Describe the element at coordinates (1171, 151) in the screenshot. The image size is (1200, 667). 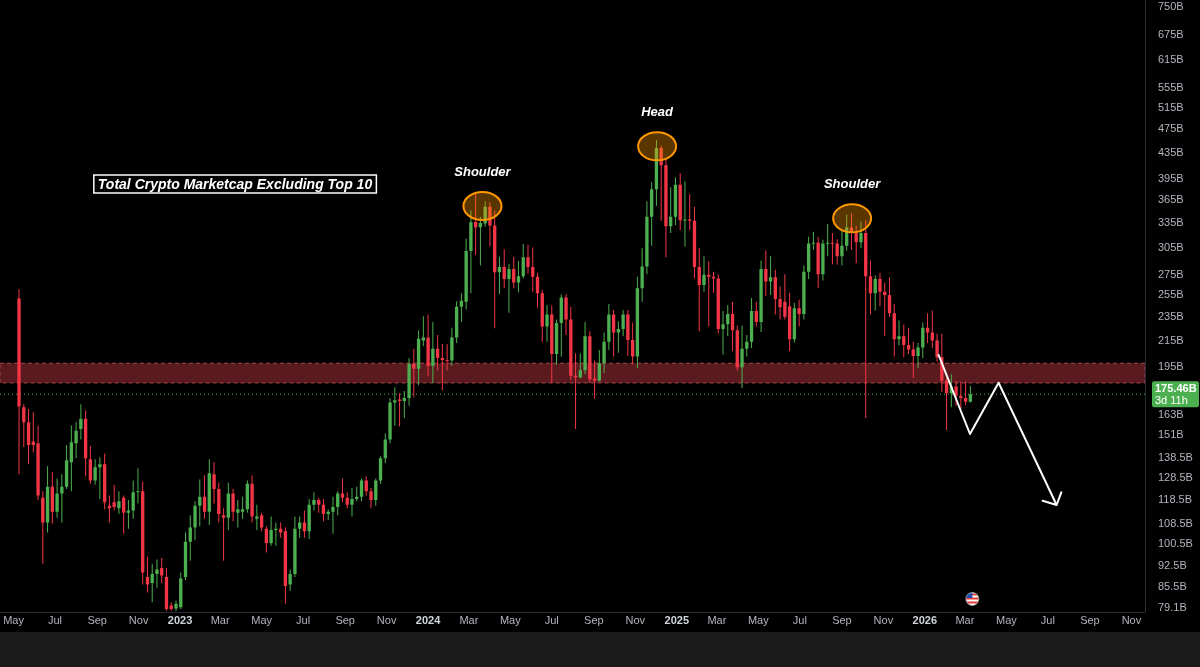
I see `y-tick-label: 435B` at that location.